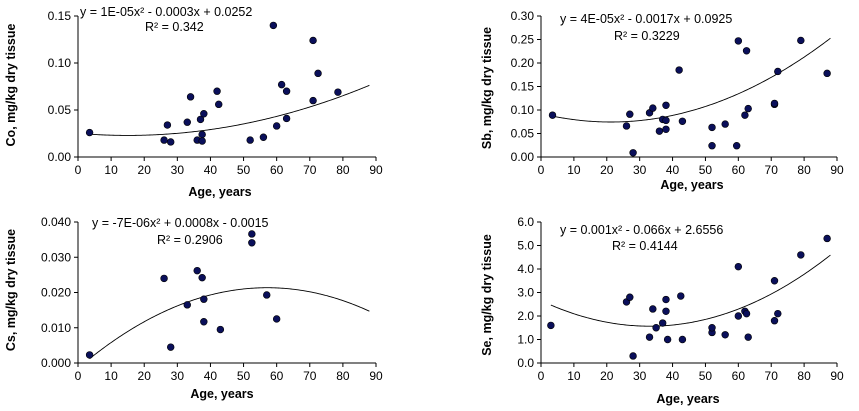 The image size is (859, 411). I want to click on cs-r-squared: R² = 0.2906, so click(190, 240).